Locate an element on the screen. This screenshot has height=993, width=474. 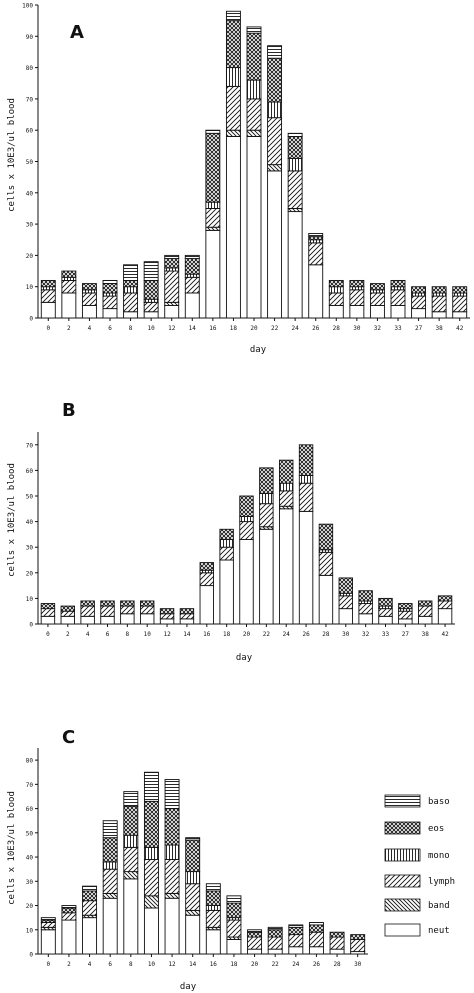
panel-b-ylabel: cells x 10E3/ul blood is located at coordinates (12, 520).